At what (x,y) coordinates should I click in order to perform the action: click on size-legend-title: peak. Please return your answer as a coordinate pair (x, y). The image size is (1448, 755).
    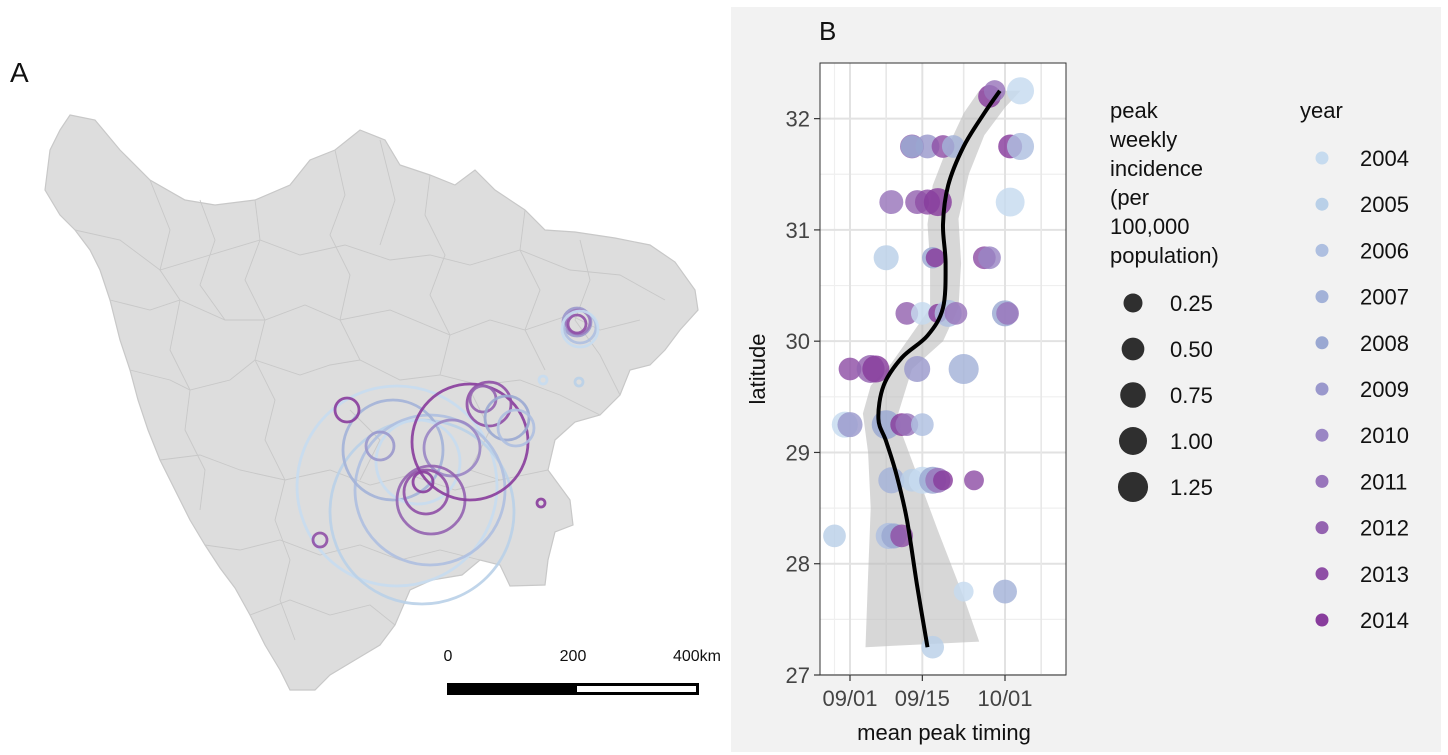
    Looking at the image, I should click on (1134, 110).